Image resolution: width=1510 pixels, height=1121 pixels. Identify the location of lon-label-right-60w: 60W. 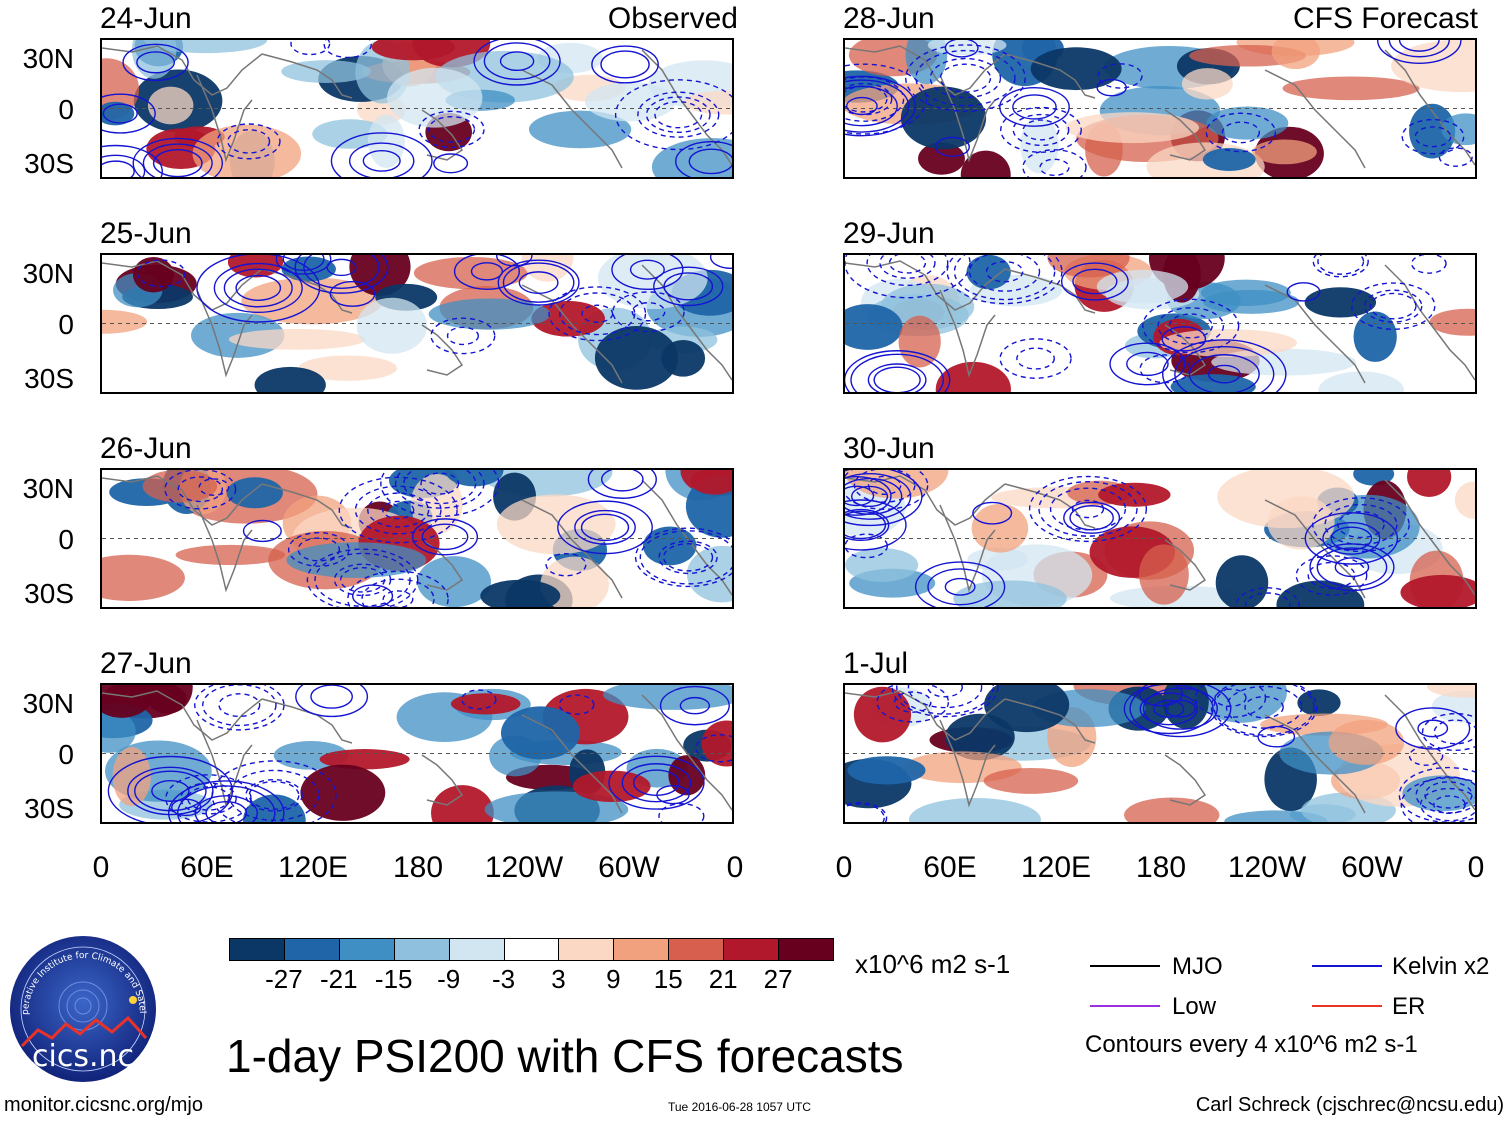
(1372, 867).